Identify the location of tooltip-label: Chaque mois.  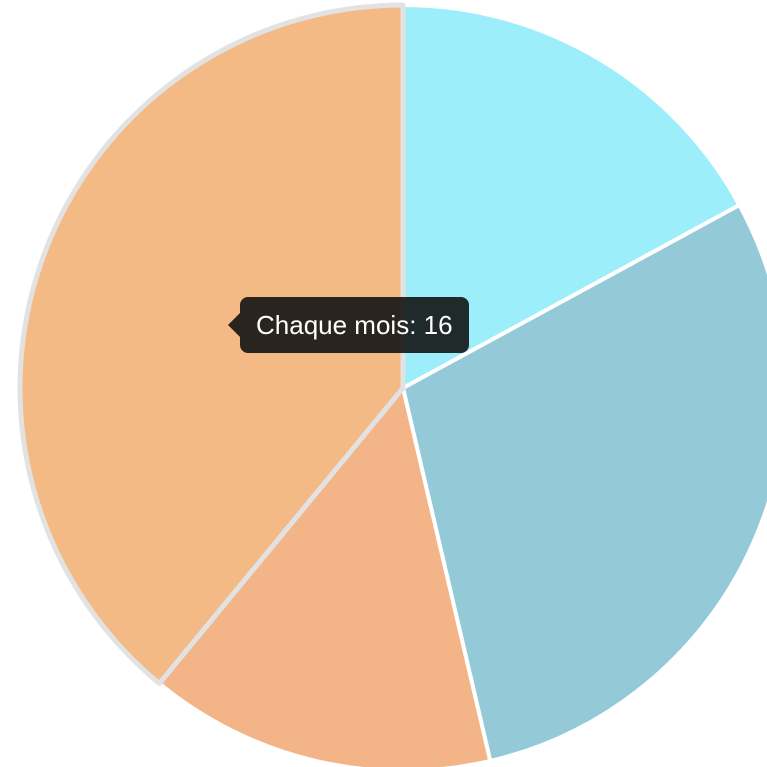
(333, 325).